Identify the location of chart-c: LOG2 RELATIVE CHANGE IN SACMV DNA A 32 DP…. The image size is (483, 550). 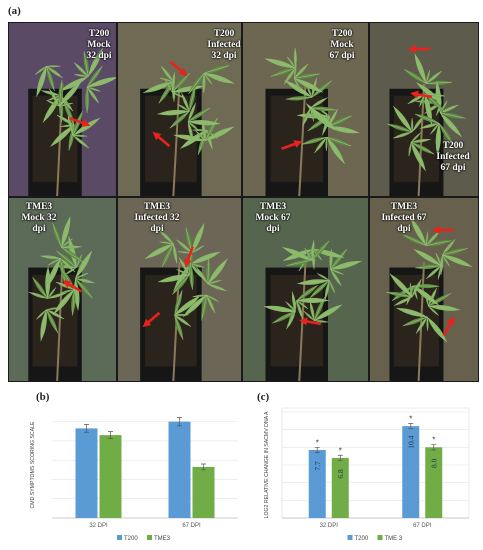
(367, 474).